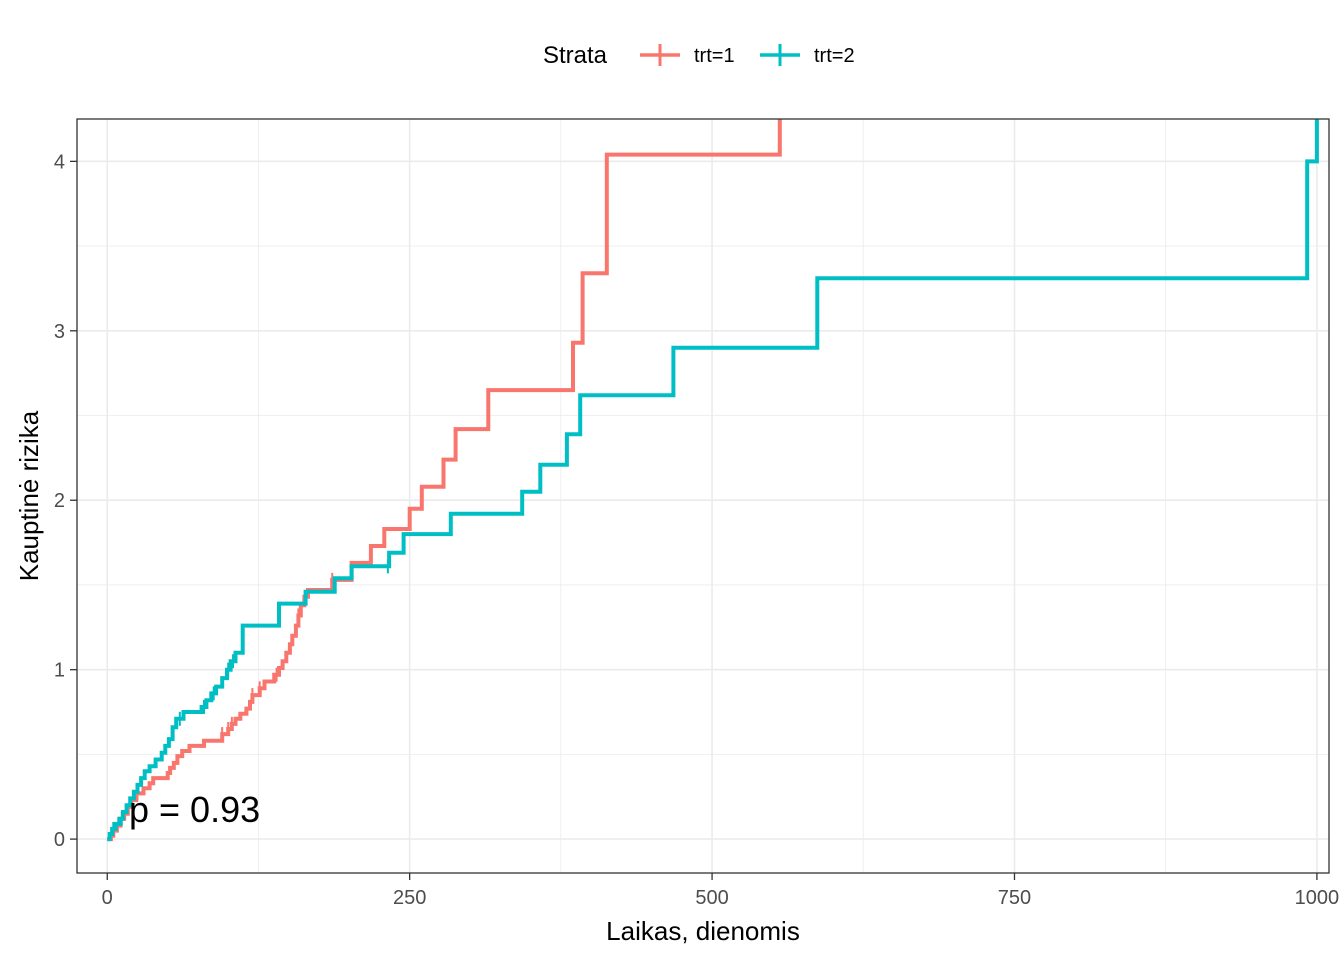  I want to click on legend: Strata trt=1 trt=2, so click(699, 55).